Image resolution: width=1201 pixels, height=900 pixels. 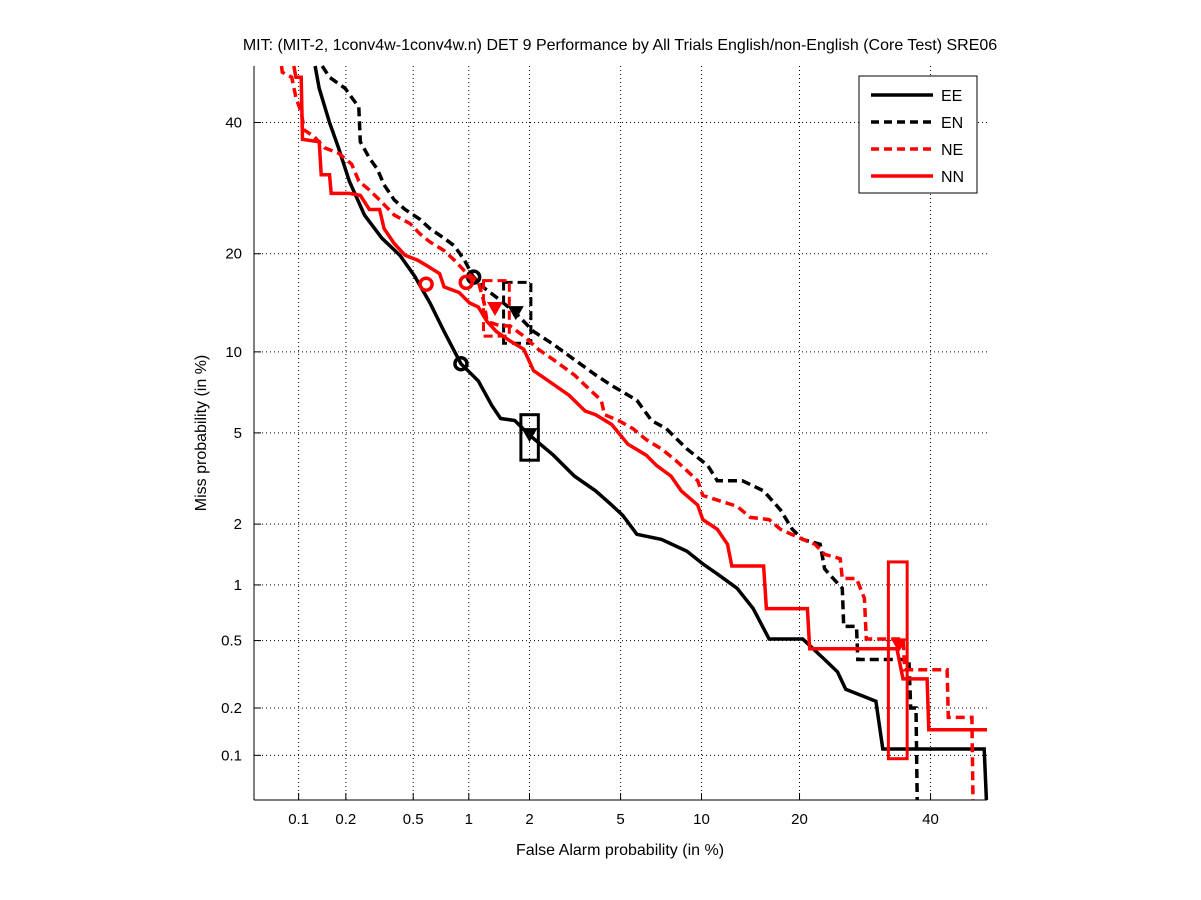 What do you see at coordinates (951, 96) in the screenshot?
I see `legend-label-ee: EE` at bounding box center [951, 96].